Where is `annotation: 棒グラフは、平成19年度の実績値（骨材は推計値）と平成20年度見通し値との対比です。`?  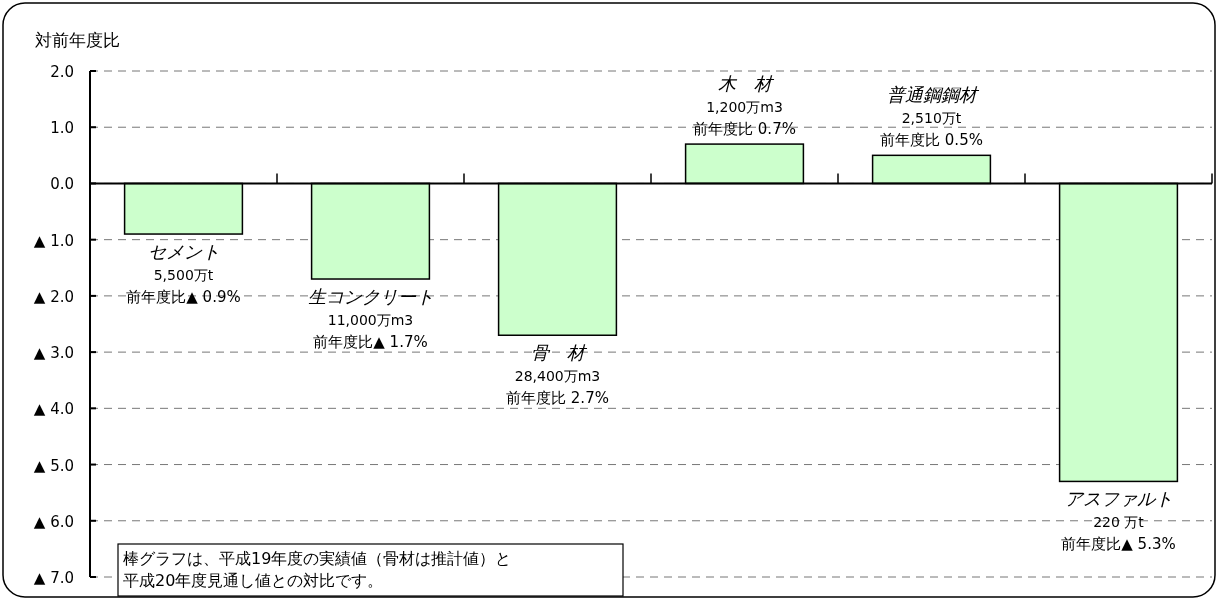
annotation: 棒グラフは、平成19年度の実績値（骨材は推計値）と平成20年度見通し値との対比です。 is located at coordinates (317, 569).